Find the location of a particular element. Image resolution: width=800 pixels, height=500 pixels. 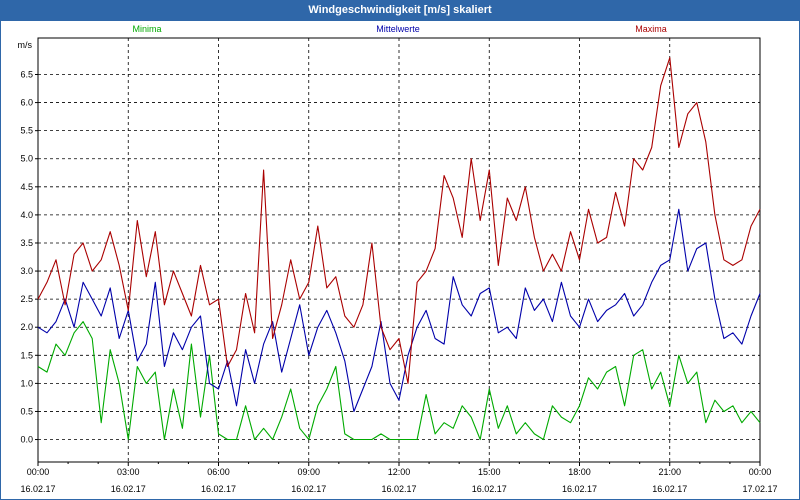

x-tick-time-label: 03:00 is located at coordinates (128, 472).